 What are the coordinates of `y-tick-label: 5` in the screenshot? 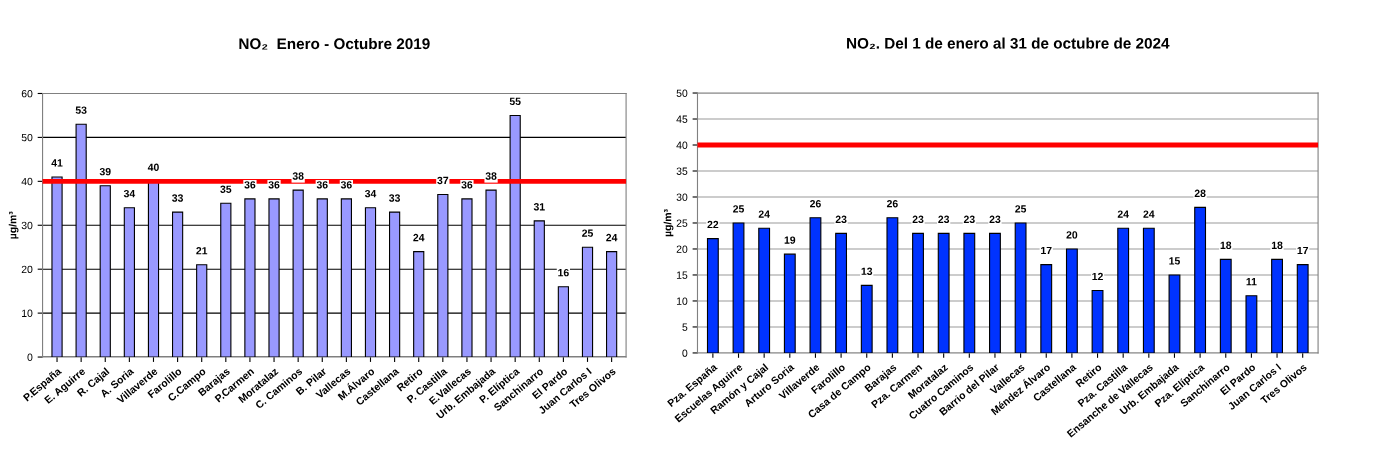 It's located at (685, 327).